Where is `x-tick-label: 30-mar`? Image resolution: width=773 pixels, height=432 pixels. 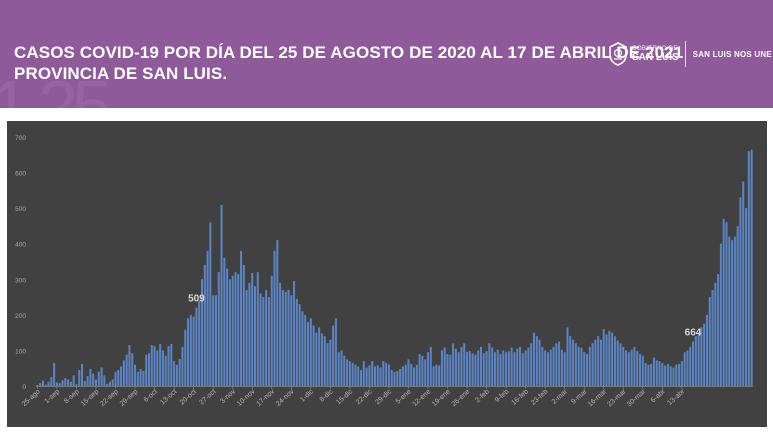 x-tick-label: 30-mar is located at coordinates (637, 398).